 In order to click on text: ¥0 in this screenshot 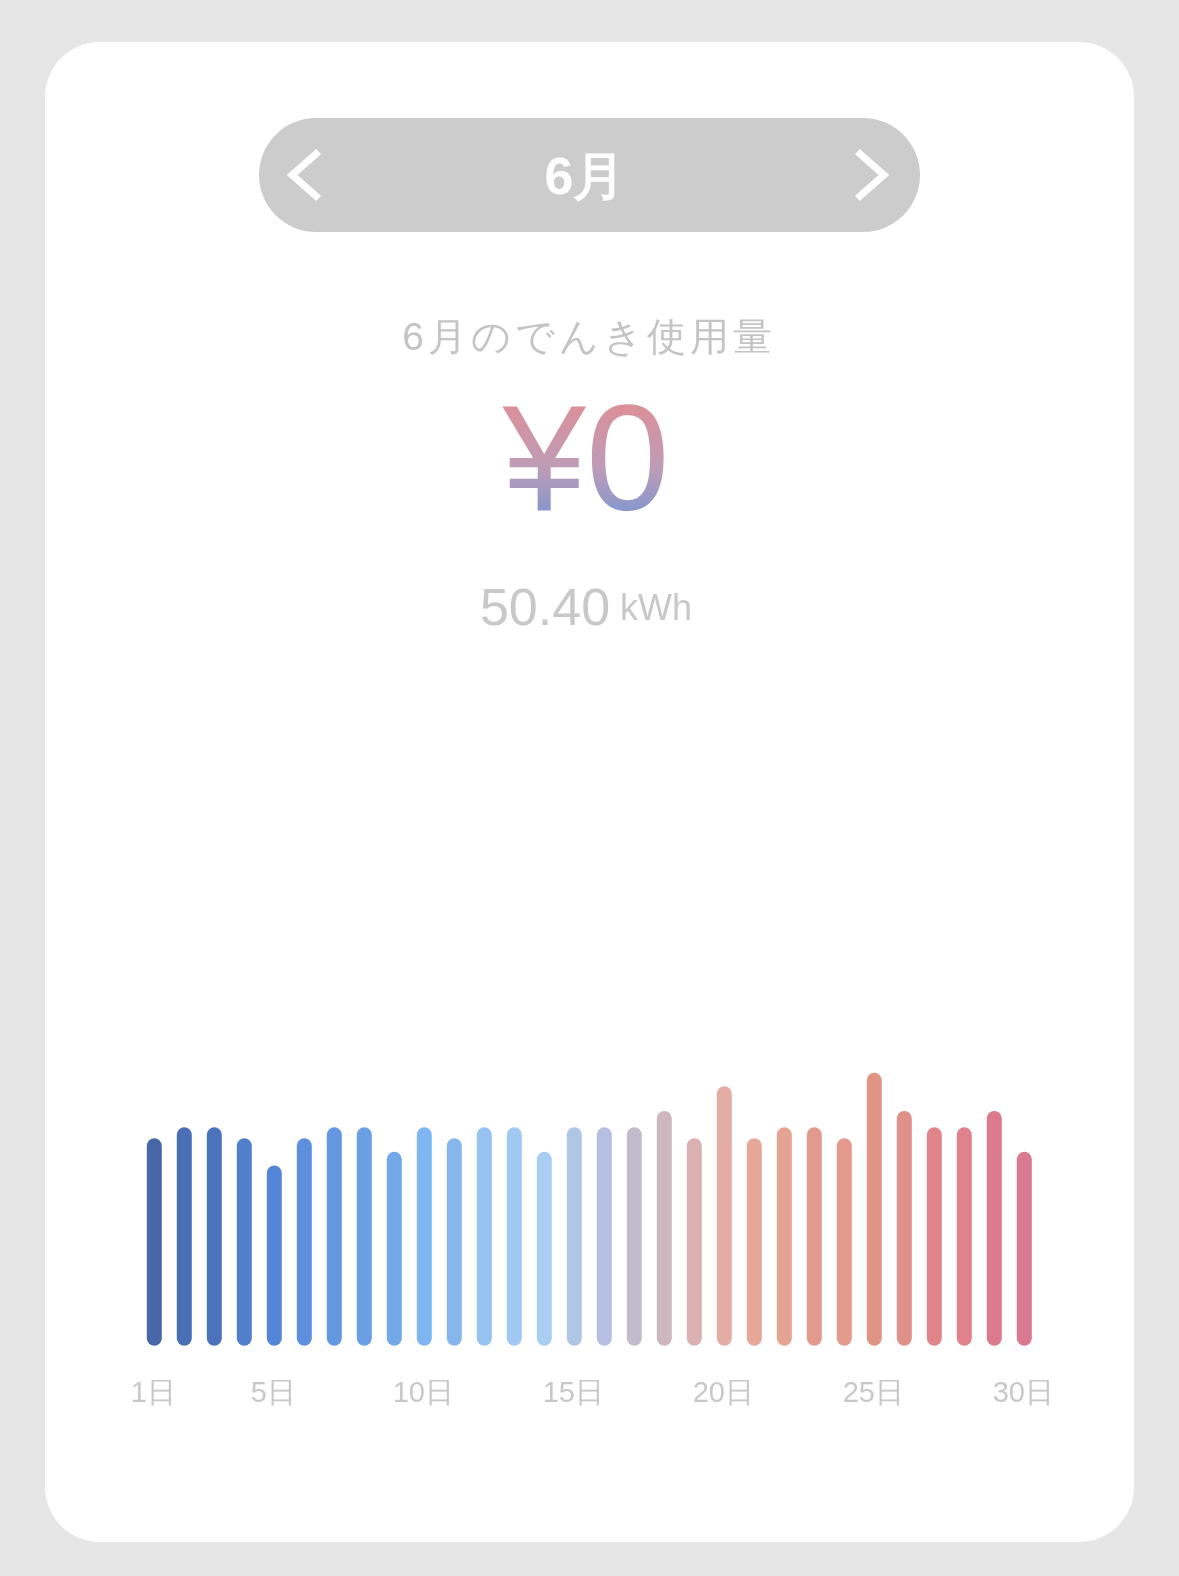, I will do `click(585, 458)`.